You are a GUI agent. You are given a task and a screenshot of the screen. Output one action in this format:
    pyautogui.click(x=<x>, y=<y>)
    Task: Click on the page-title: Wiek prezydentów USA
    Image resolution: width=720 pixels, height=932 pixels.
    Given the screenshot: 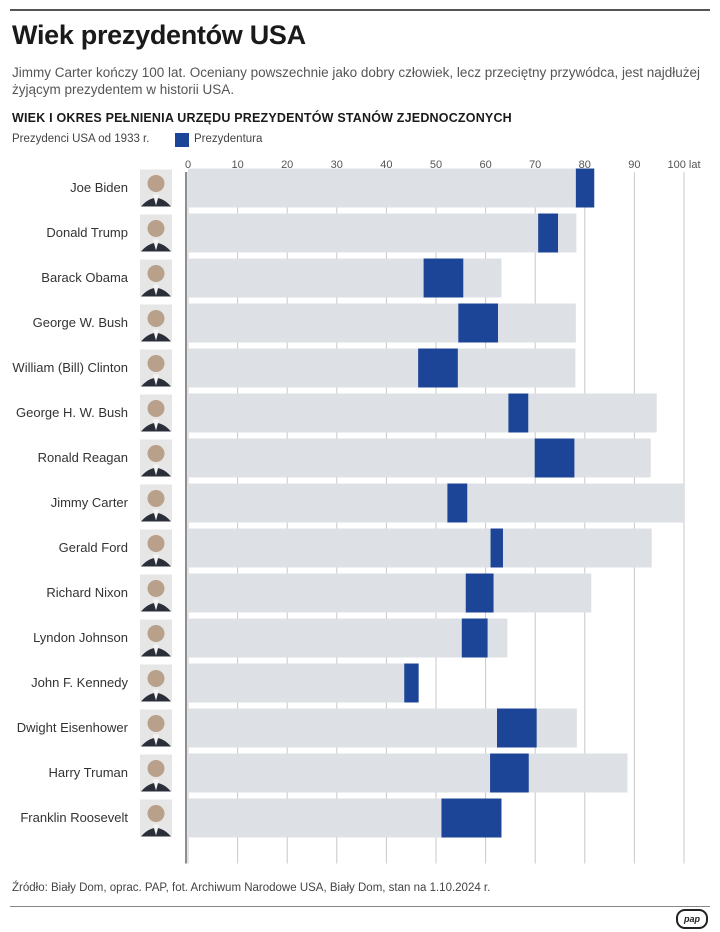 What is the action you would take?
    pyautogui.click(x=159, y=35)
    